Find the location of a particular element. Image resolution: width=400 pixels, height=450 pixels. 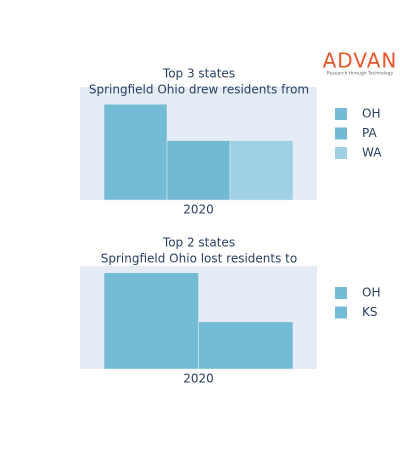

chart-title: Top 3 states is located at coordinates (198, 74).